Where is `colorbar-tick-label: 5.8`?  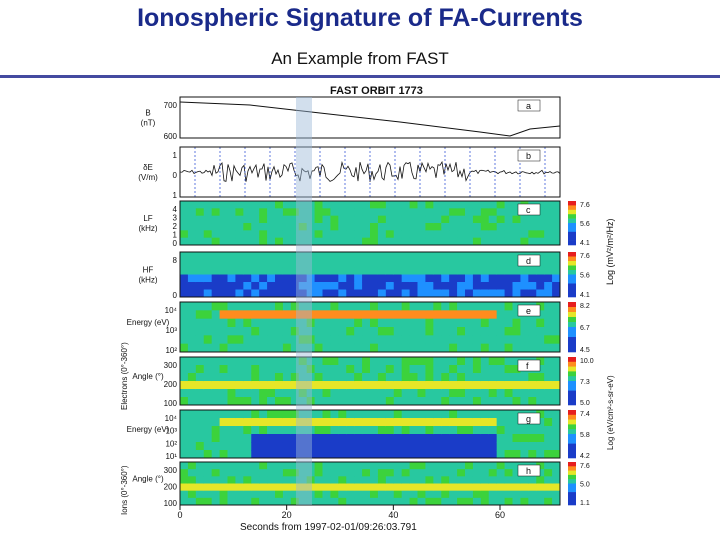 colorbar-tick-label: 5.8 is located at coordinates (585, 435).